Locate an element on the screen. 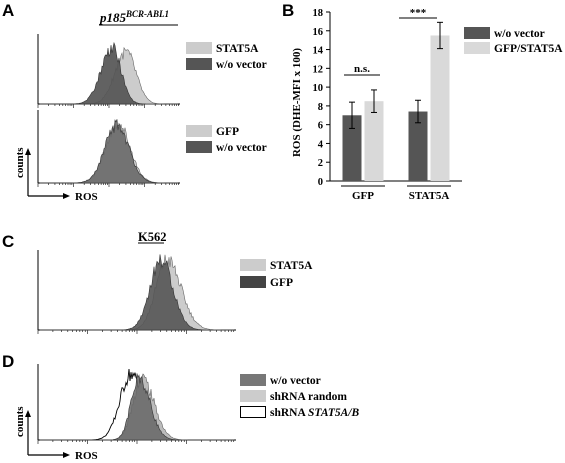 The width and height of the screenshot is (565, 463). panel-a-legend-label-wo-vector-2: w/o vector is located at coordinates (241, 148).